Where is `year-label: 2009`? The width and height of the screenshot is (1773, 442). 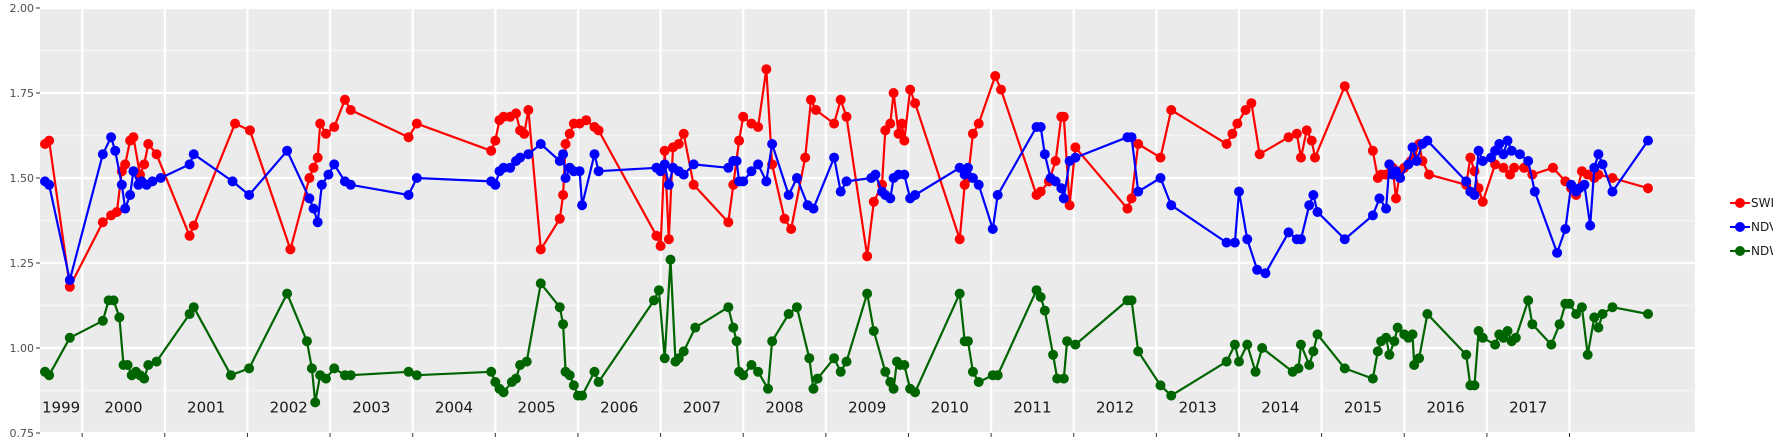 year-label: 2009 is located at coordinates (867, 408).